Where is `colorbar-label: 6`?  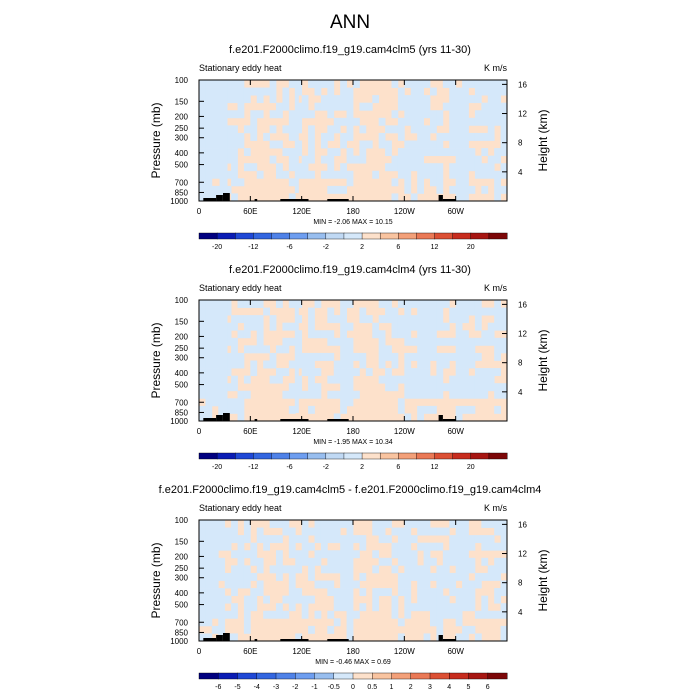 colorbar-label: 6 is located at coordinates (398, 247).